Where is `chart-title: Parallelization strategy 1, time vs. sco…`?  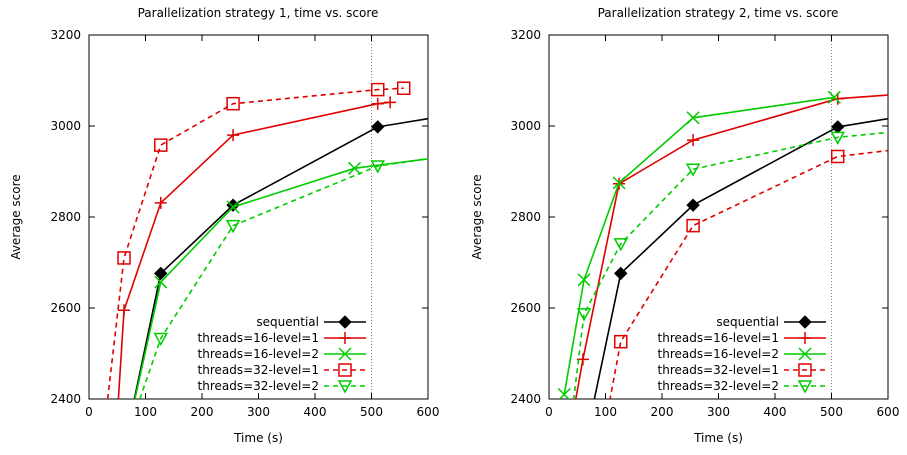
chart-title: Parallelization strategy 1, time vs. sco… is located at coordinates (258, 13).